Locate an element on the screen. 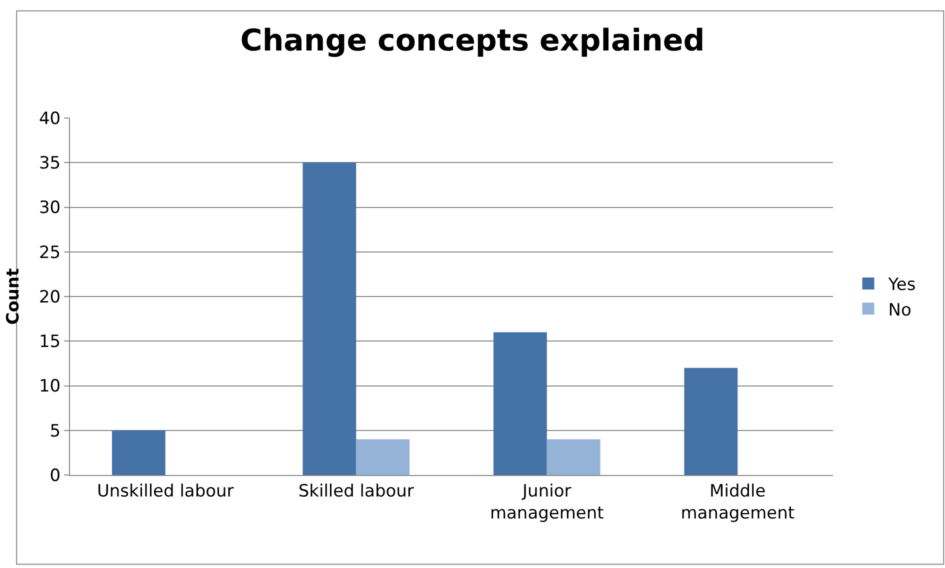 The image size is (945, 568). y-tick-label: 20 is located at coordinates (49, 297).